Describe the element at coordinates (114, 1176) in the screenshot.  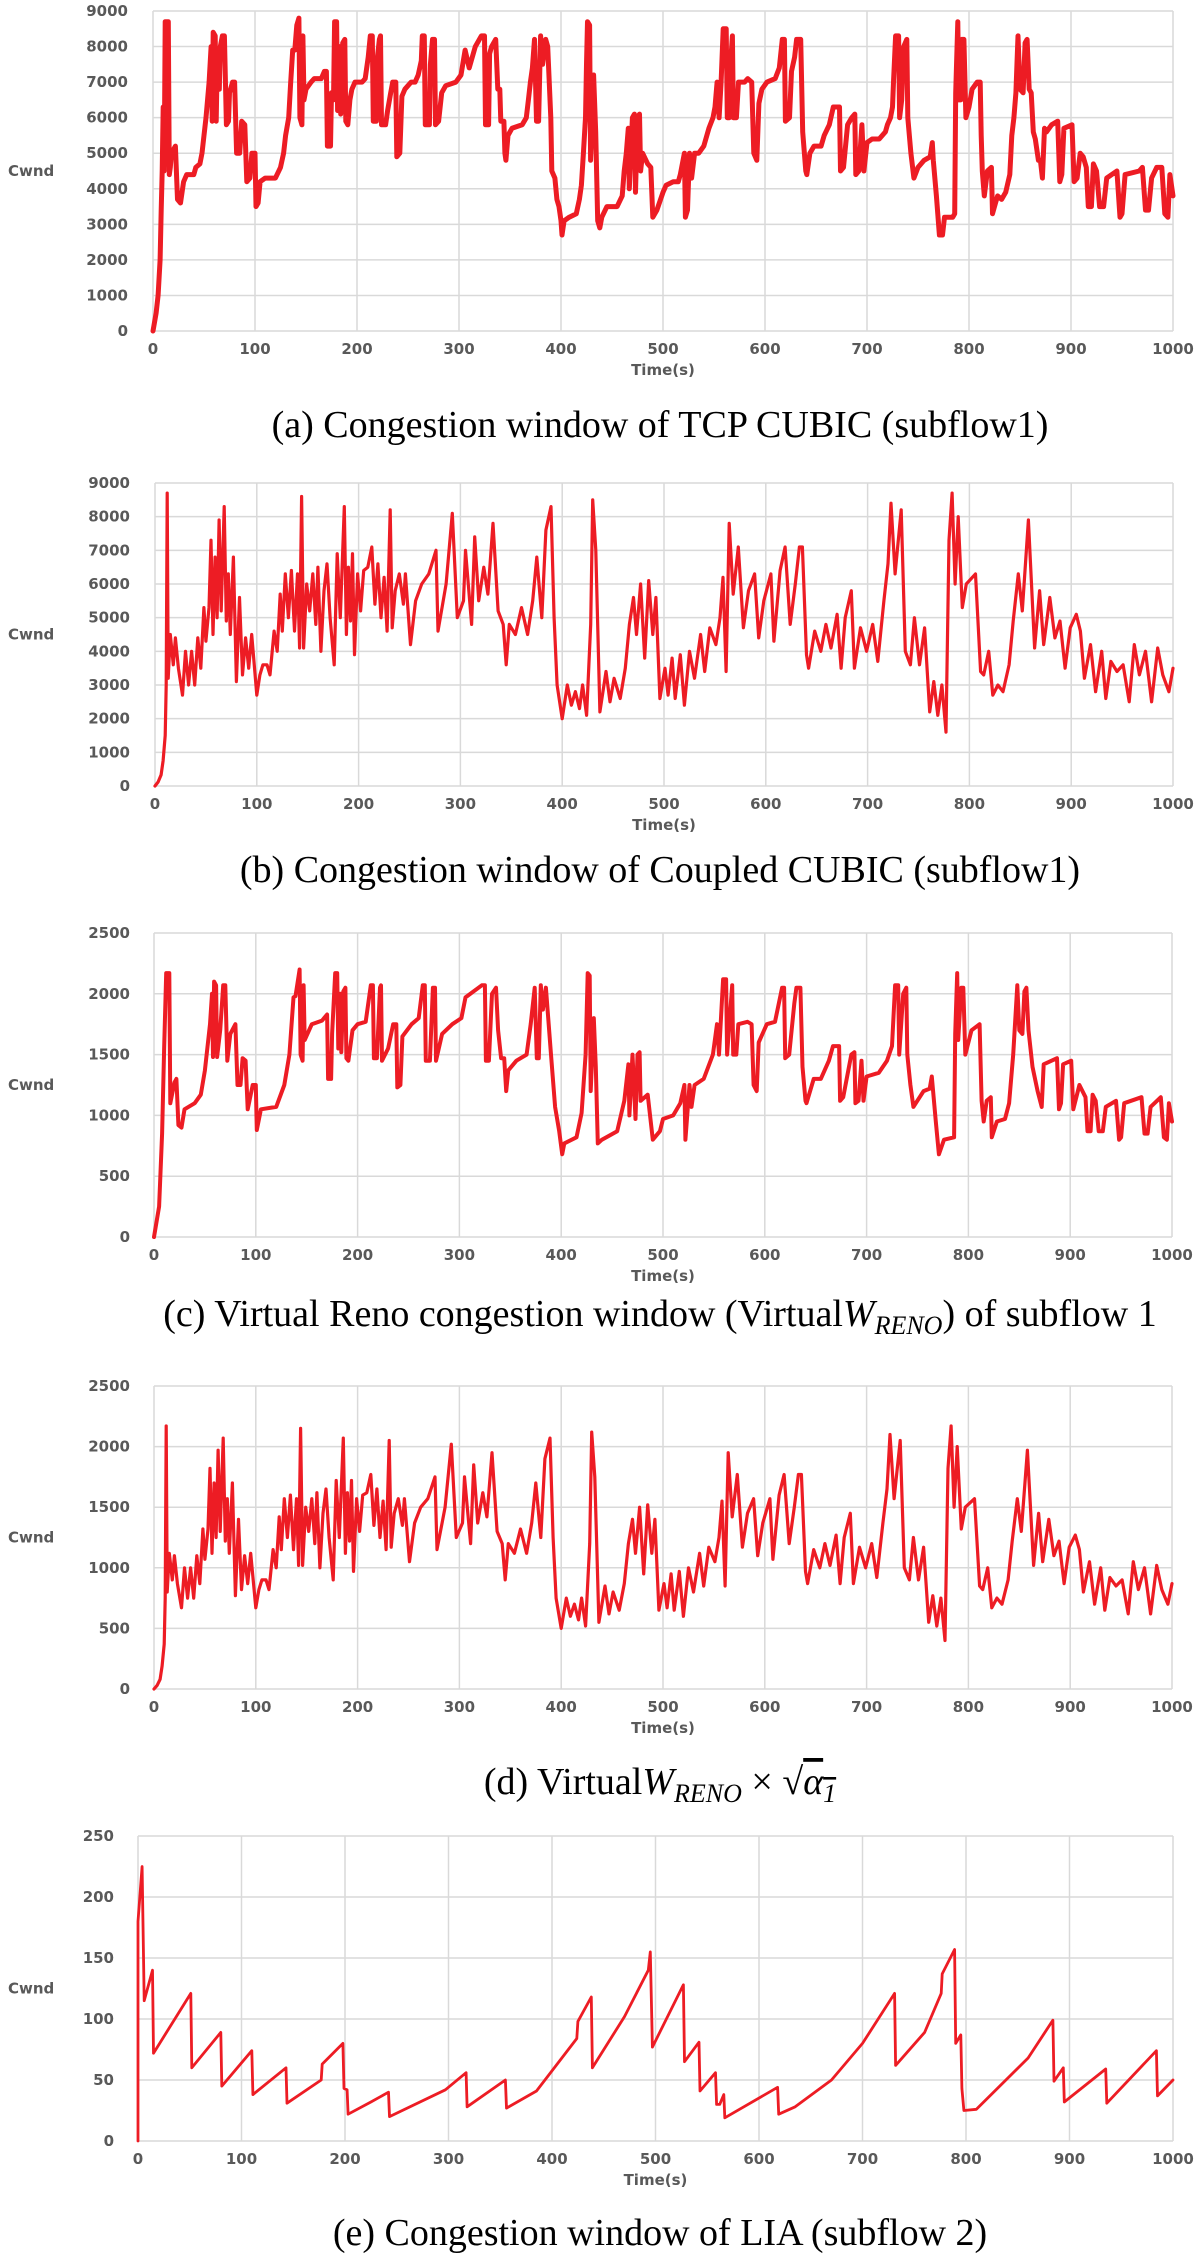
I see `y-tick-label: 500` at that location.